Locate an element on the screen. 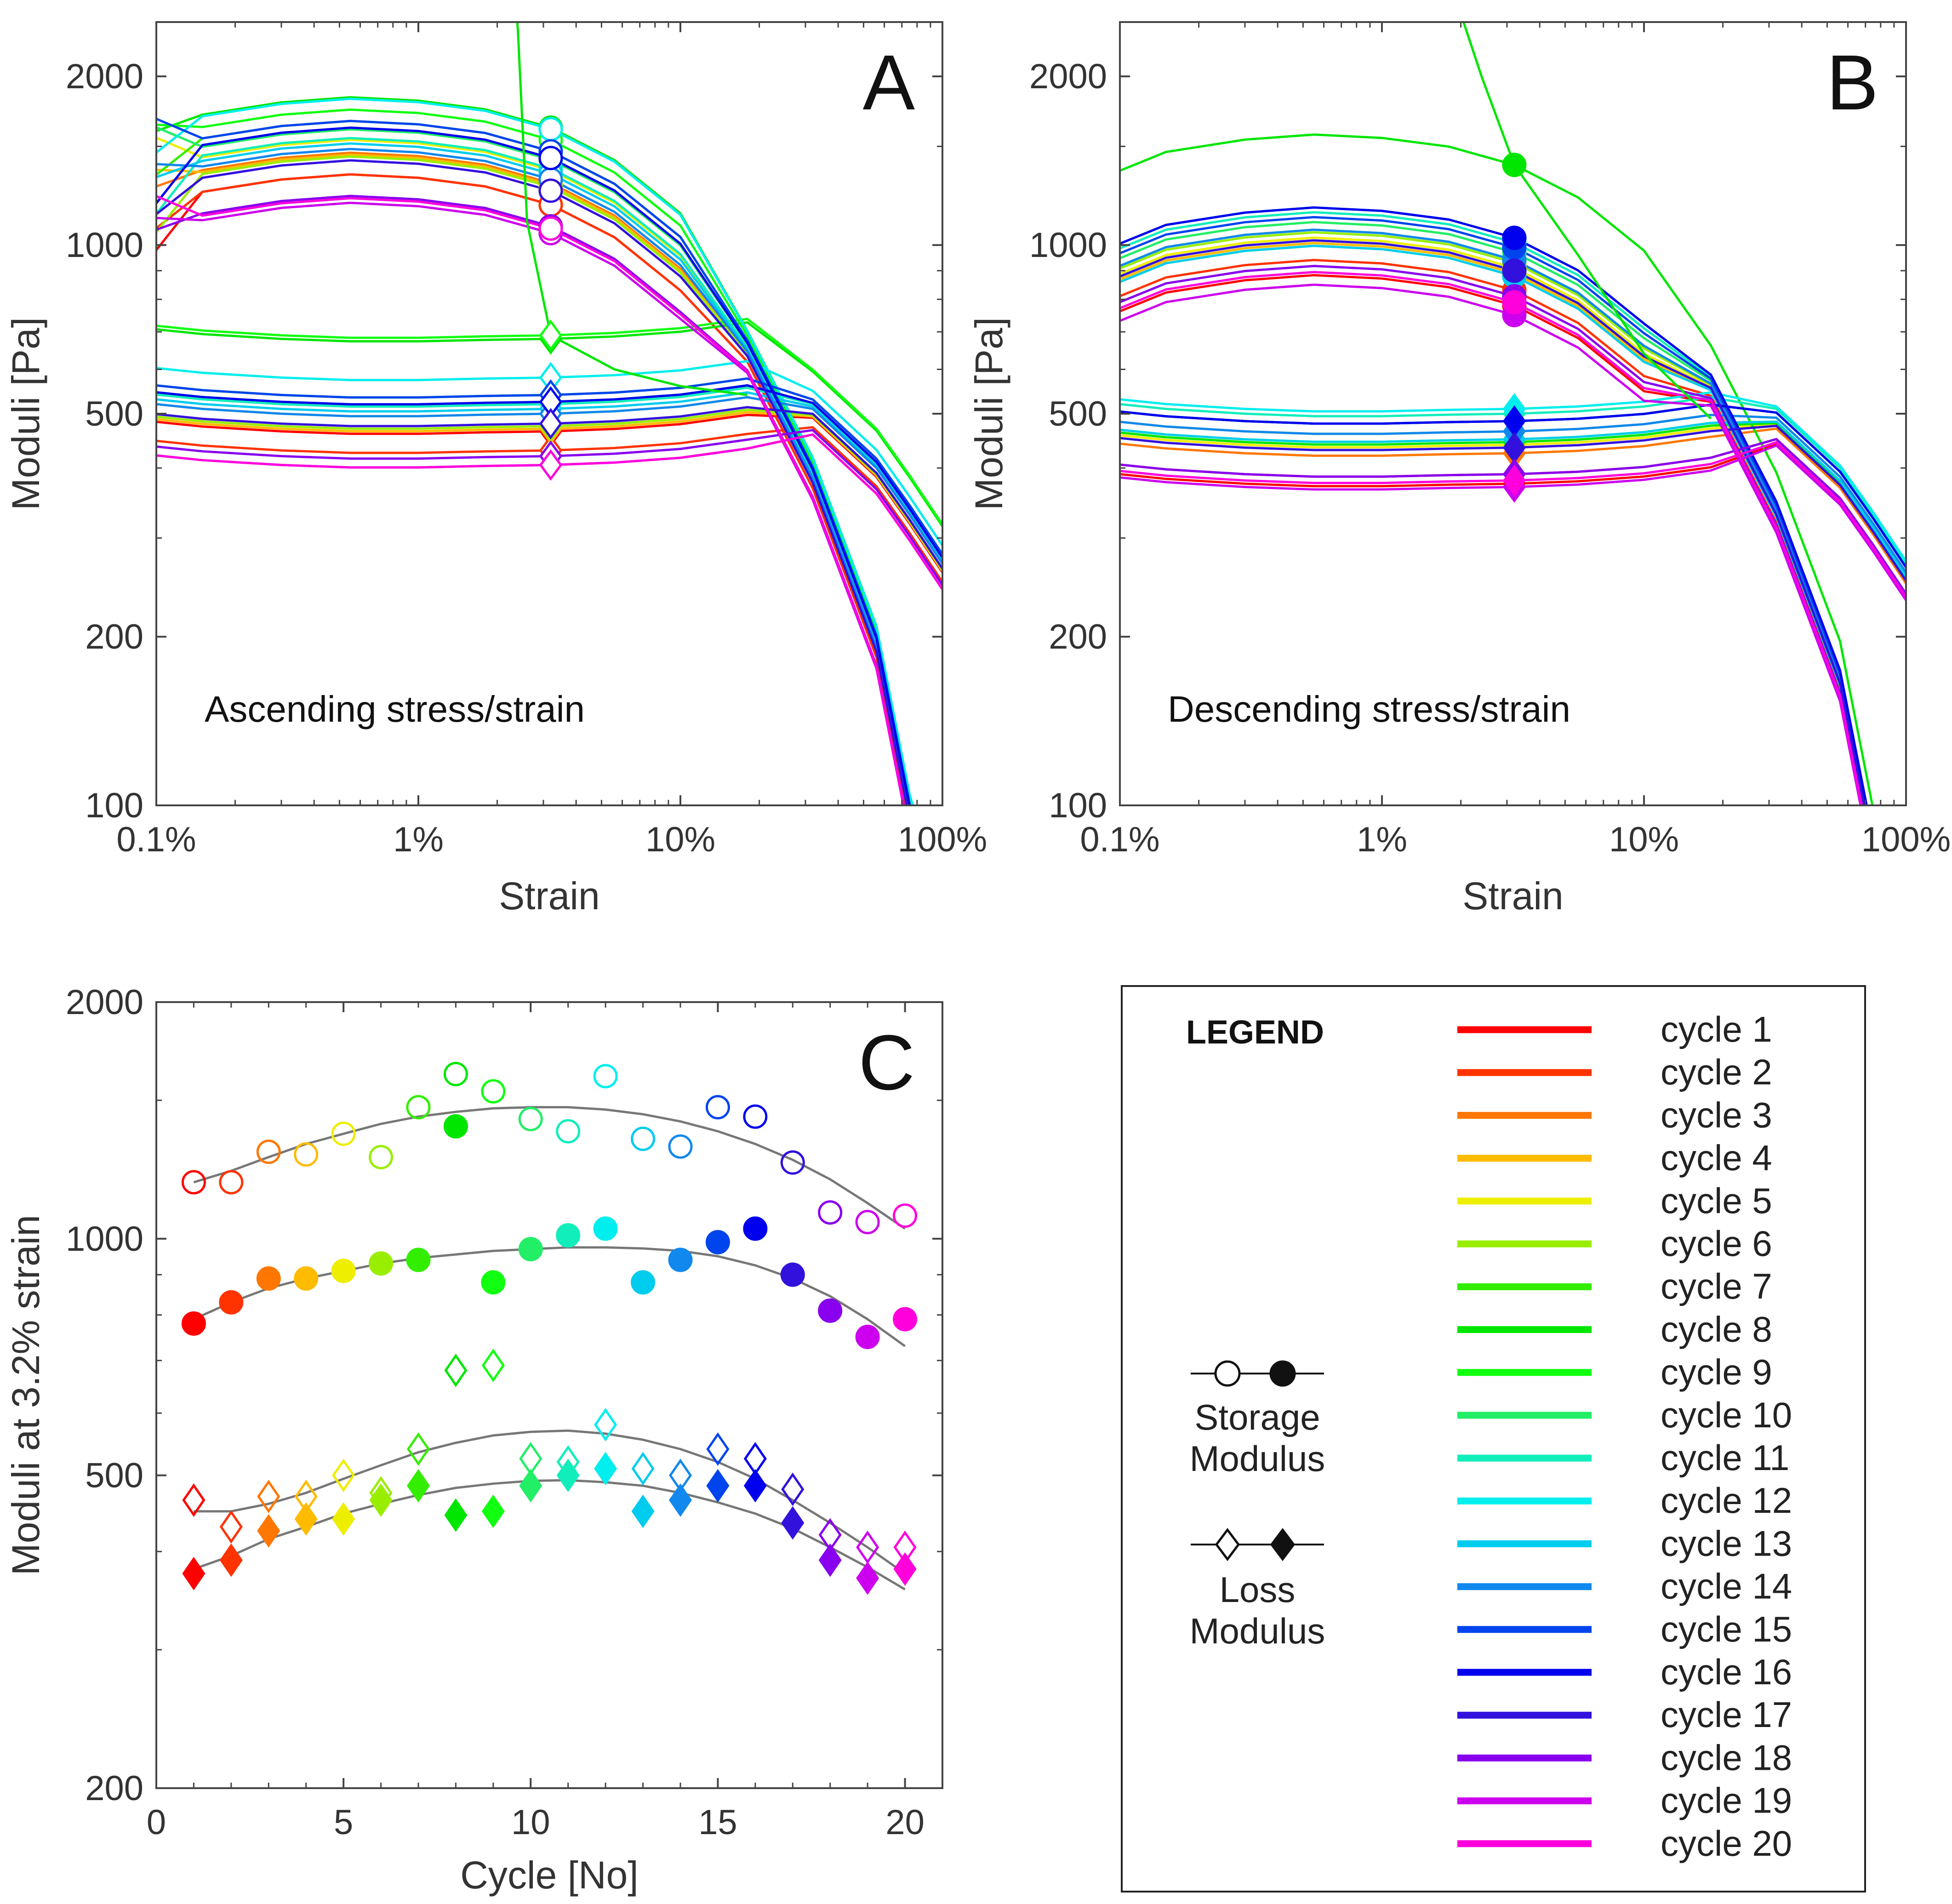 The height and width of the screenshot is (1904, 1952). panel-b-ylabel: Moduli [Pa] is located at coordinates (989, 413).